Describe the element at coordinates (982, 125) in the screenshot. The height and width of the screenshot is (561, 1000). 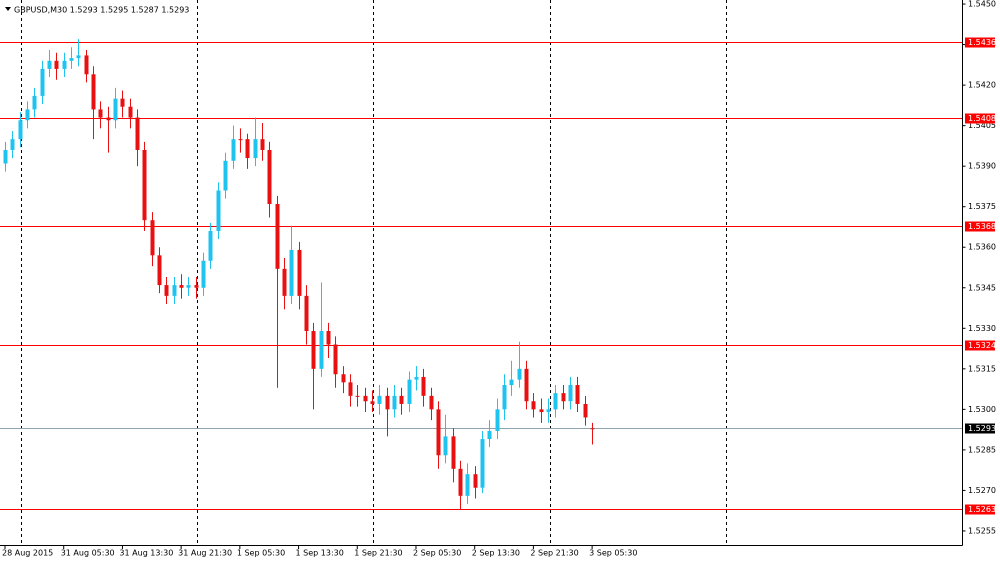
I see `y-tick-label: 1.5405` at that location.